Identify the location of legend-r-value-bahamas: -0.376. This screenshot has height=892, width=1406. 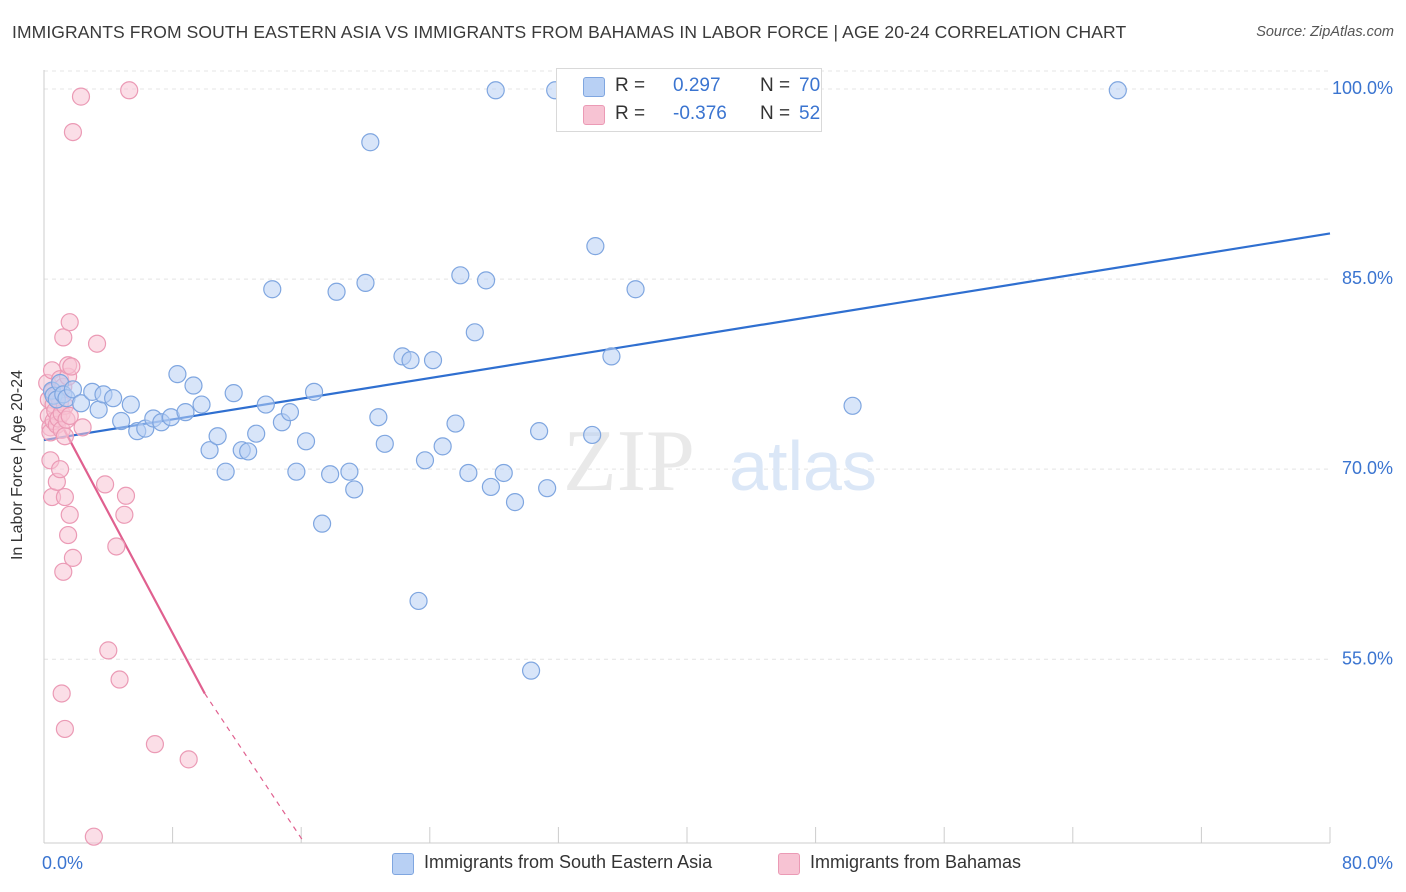
(700, 113).